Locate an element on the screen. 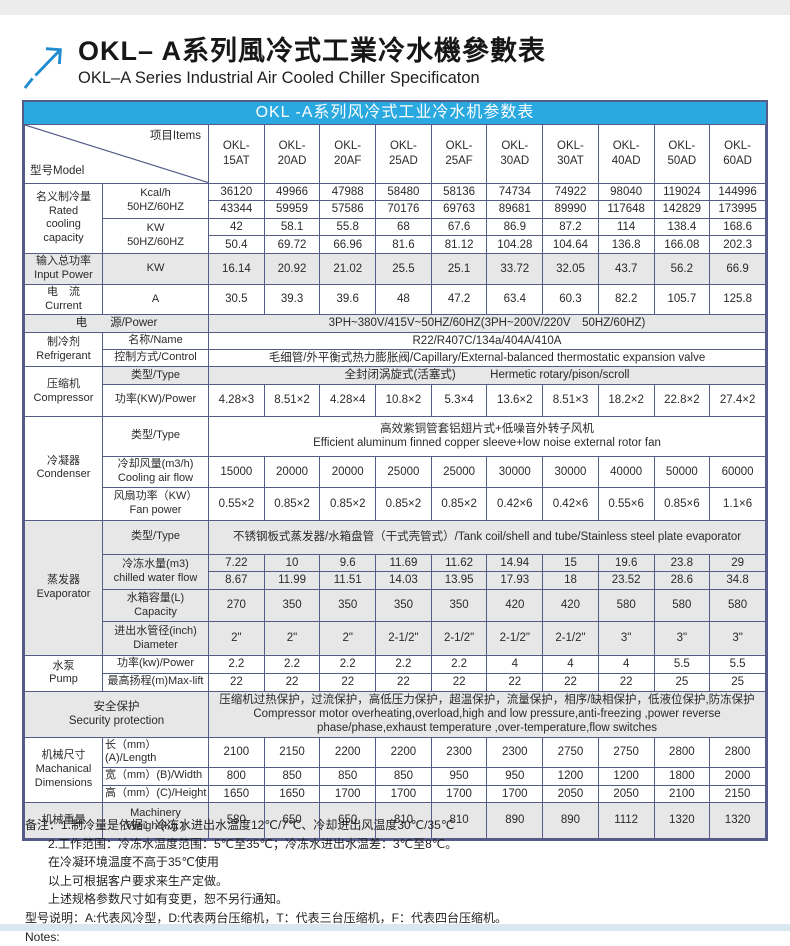 Image resolution: width=790 pixels, height=946 pixels. value-cell: OKL- 50AD is located at coordinates (682, 154).